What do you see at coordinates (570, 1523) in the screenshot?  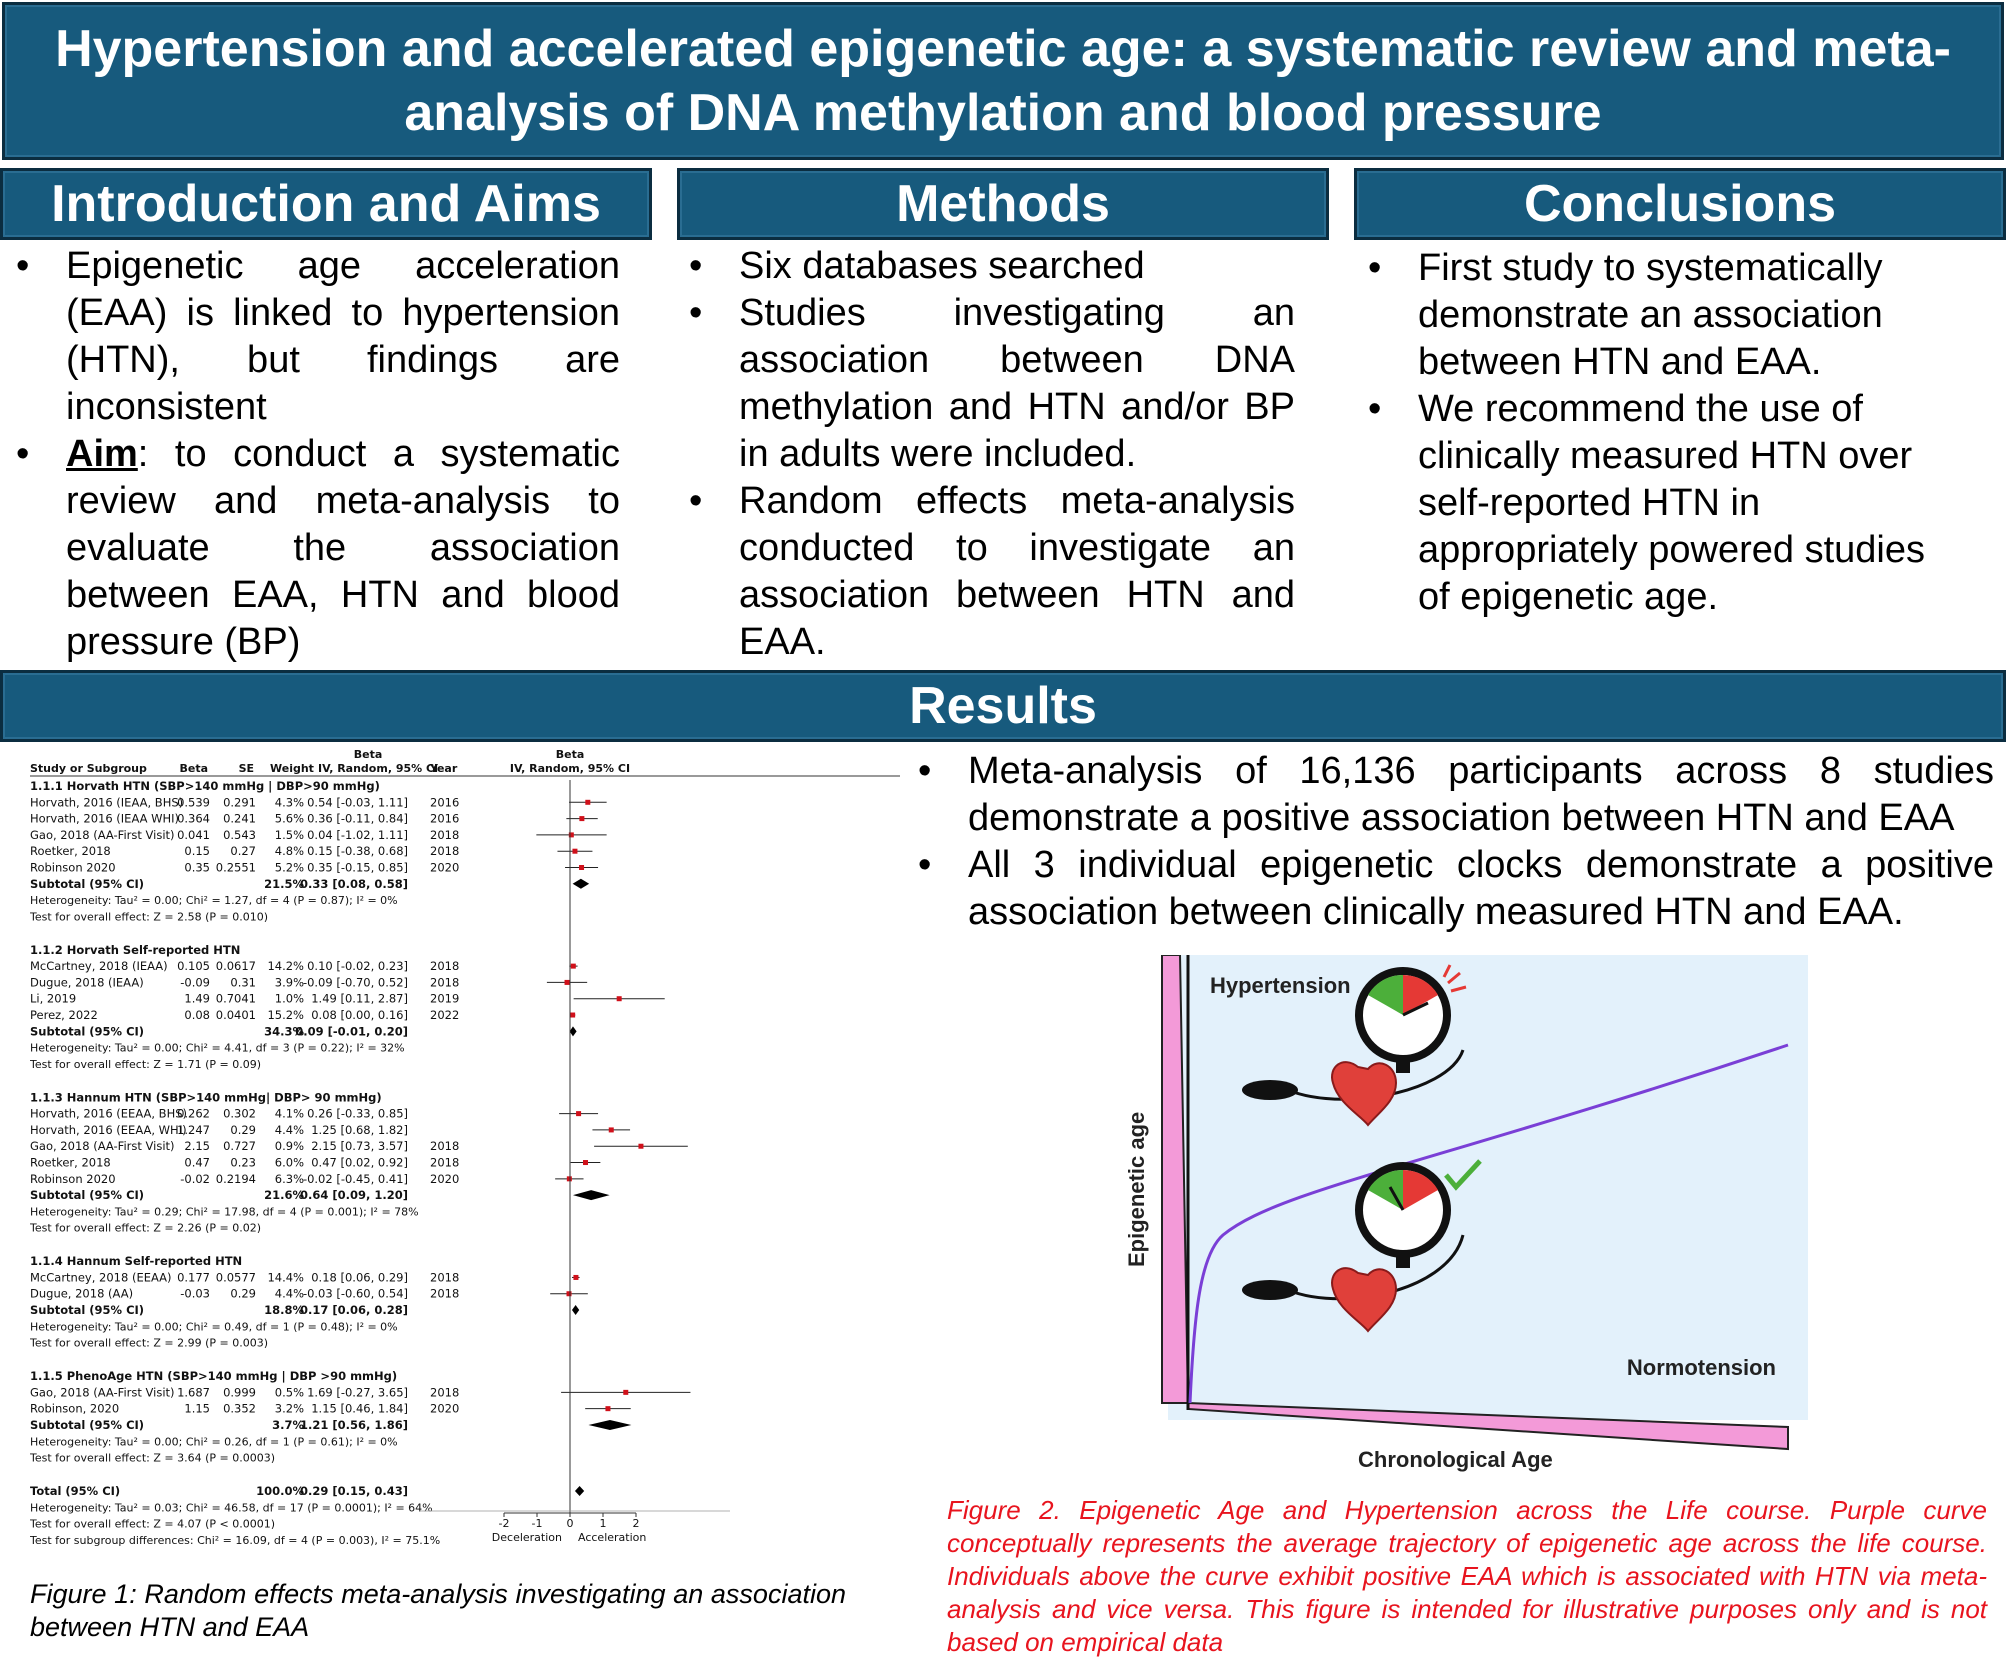 I see `forest-tick-label: 0` at bounding box center [570, 1523].